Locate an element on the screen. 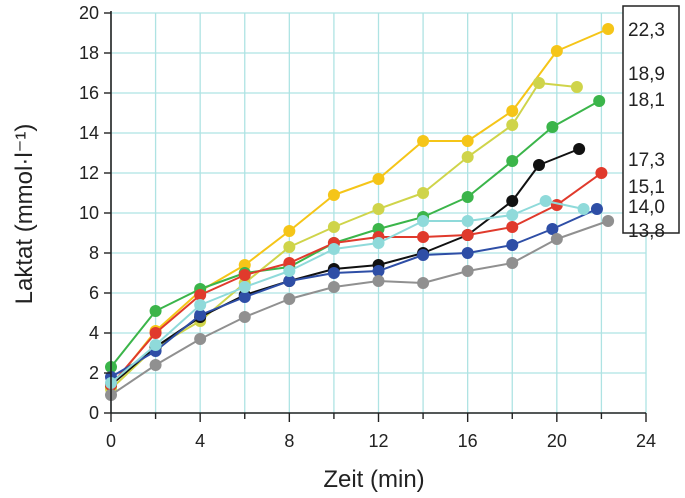 This screenshot has width=685, height=498. x-axis-title: Zeit (min) is located at coordinates (373, 479).